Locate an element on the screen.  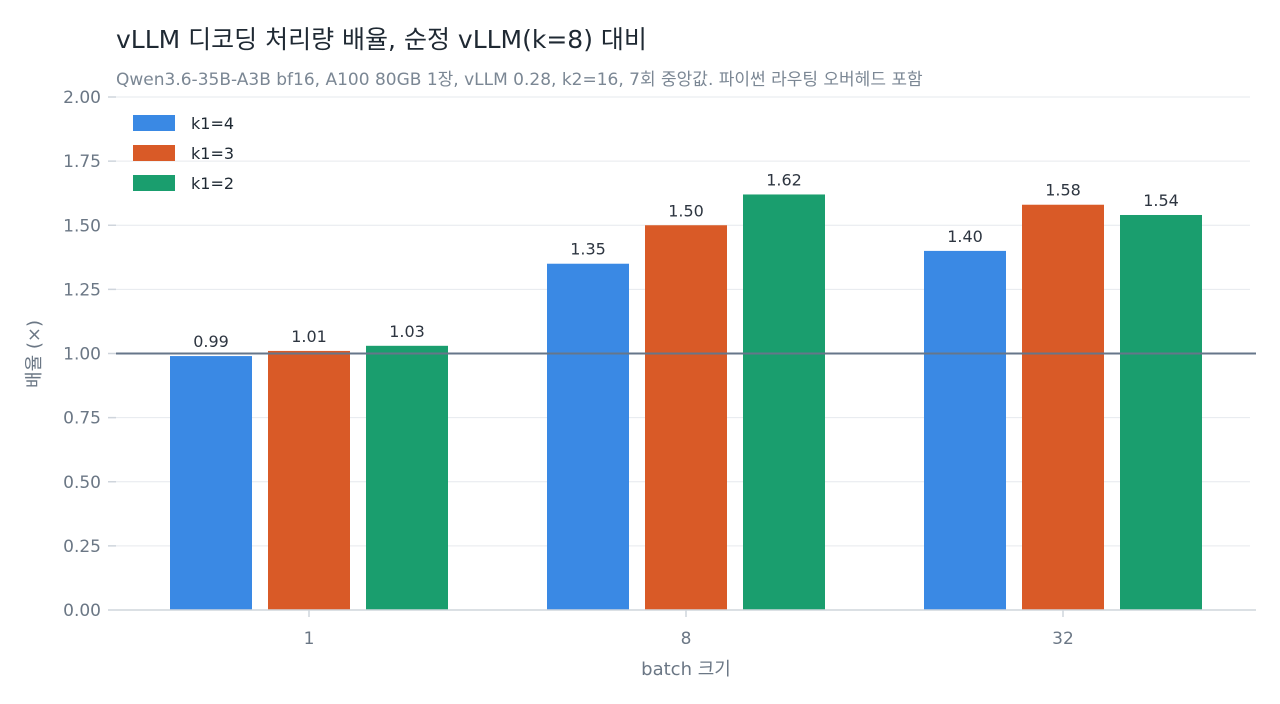
bar-value-label: 1.54 is located at coordinates (1161, 200).